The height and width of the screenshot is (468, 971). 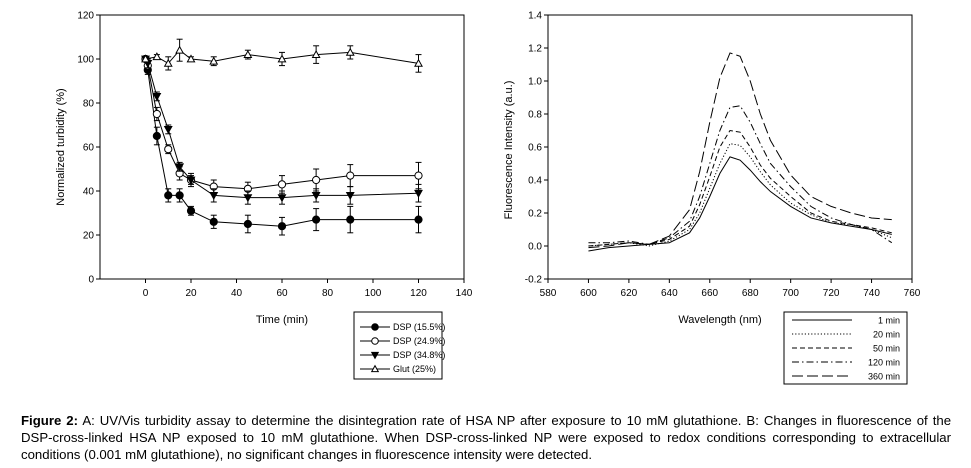 I want to click on panel-b-x-tick-label: 620, so click(x=629, y=293).